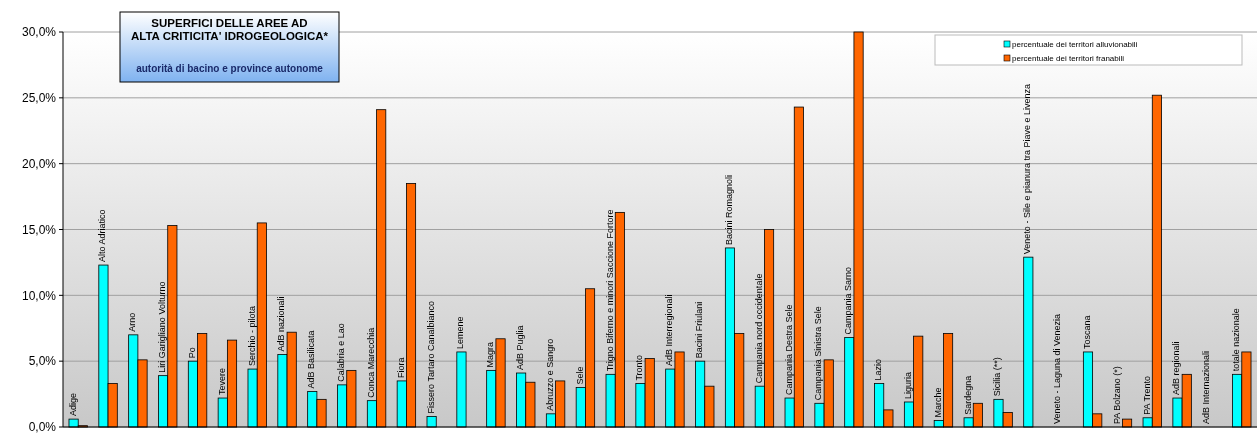 This screenshot has width=1259, height=441. What do you see at coordinates (997, 377) in the screenshot?
I see `x-tick-label: Sicilia (**)` at bounding box center [997, 377].